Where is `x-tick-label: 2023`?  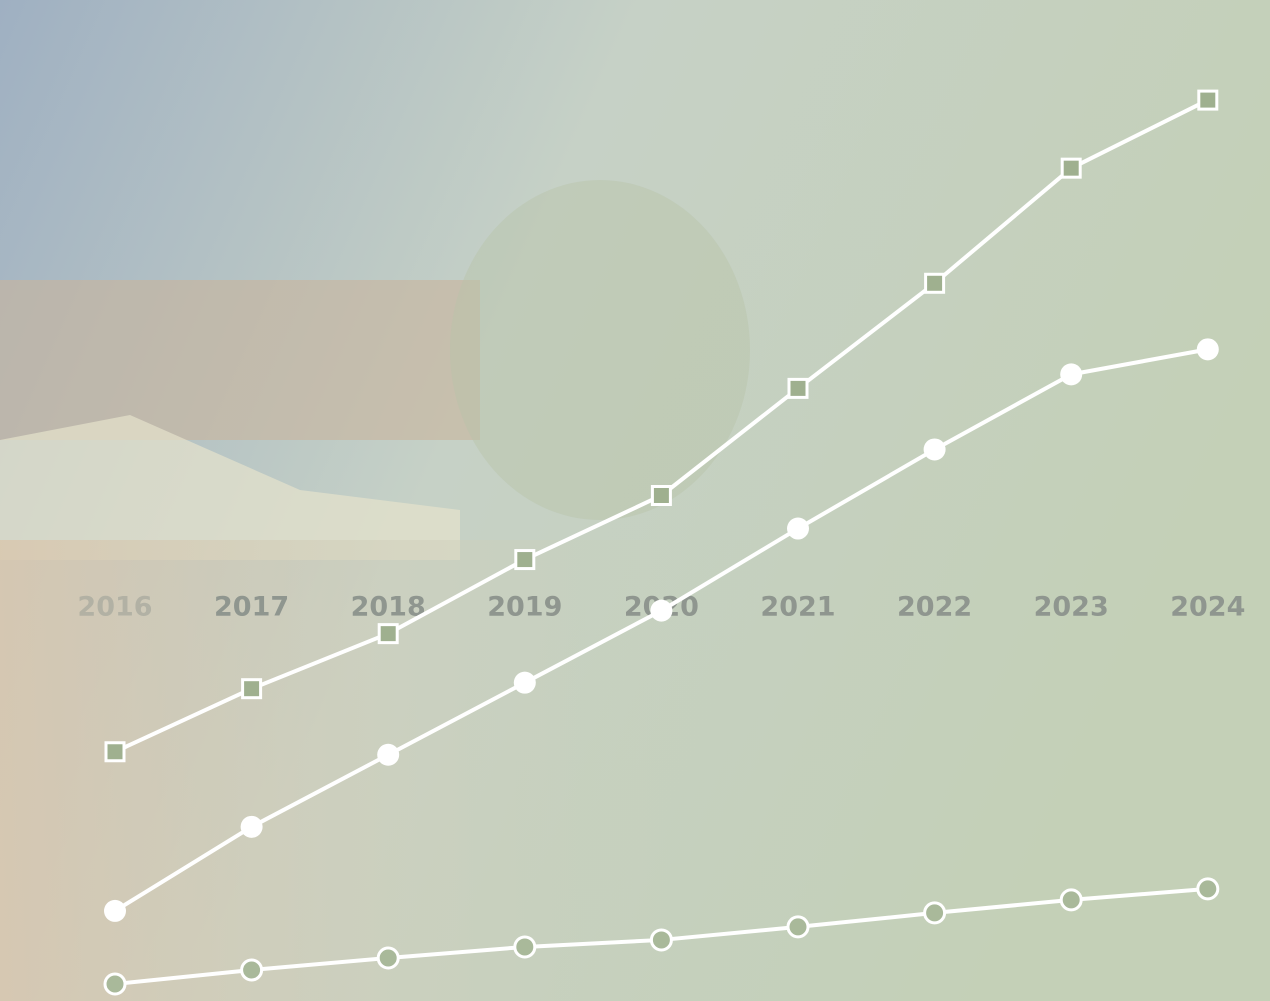
x-tick-label: 2023 is located at coordinates (1071, 607).